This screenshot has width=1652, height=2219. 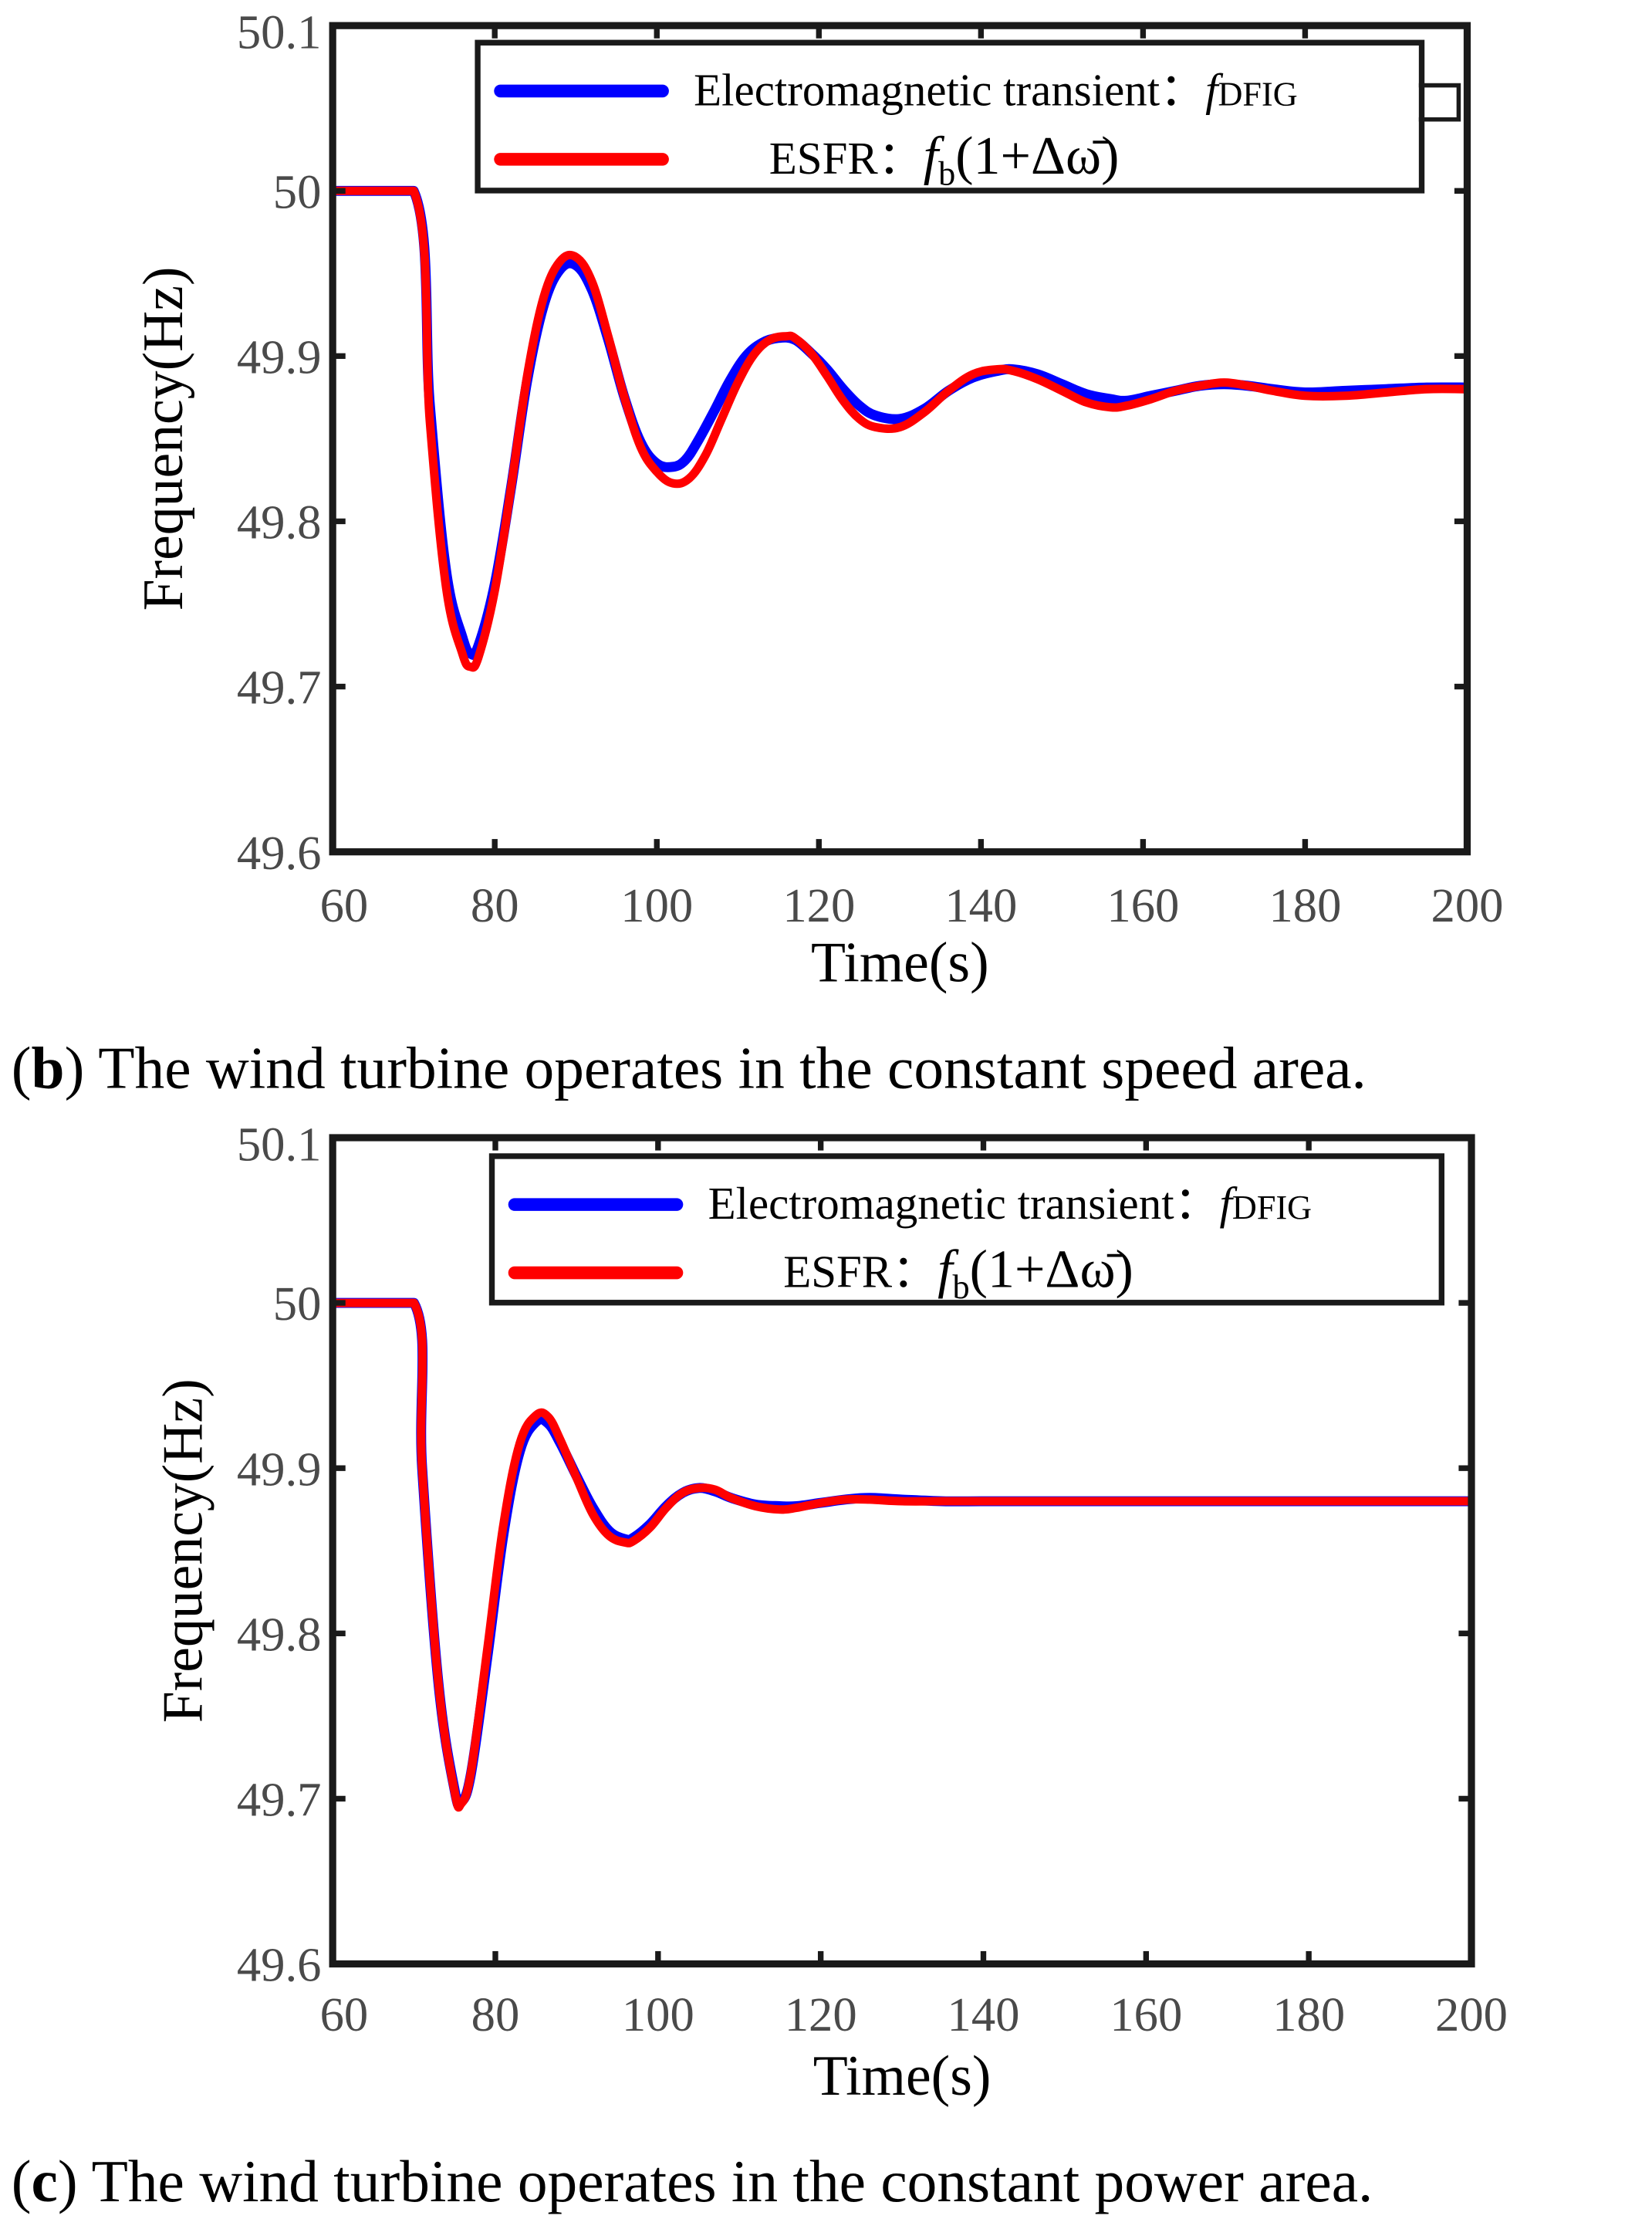 I want to click on legend-overflow-bracket, so click(x=1439, y=102).